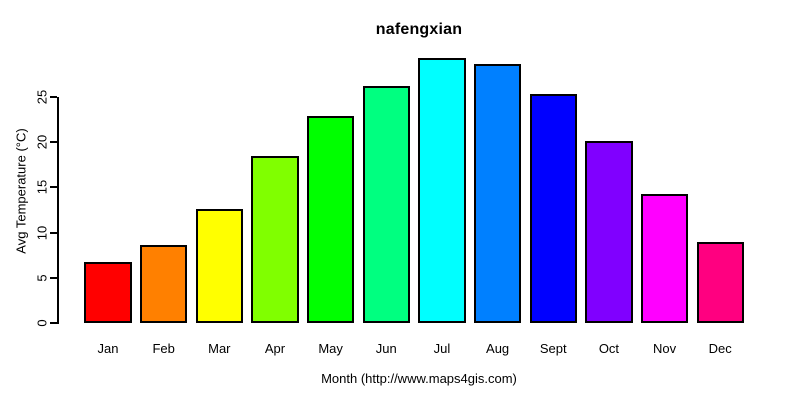  I want to click on chart-title: nafengxian, so click(419, 29).